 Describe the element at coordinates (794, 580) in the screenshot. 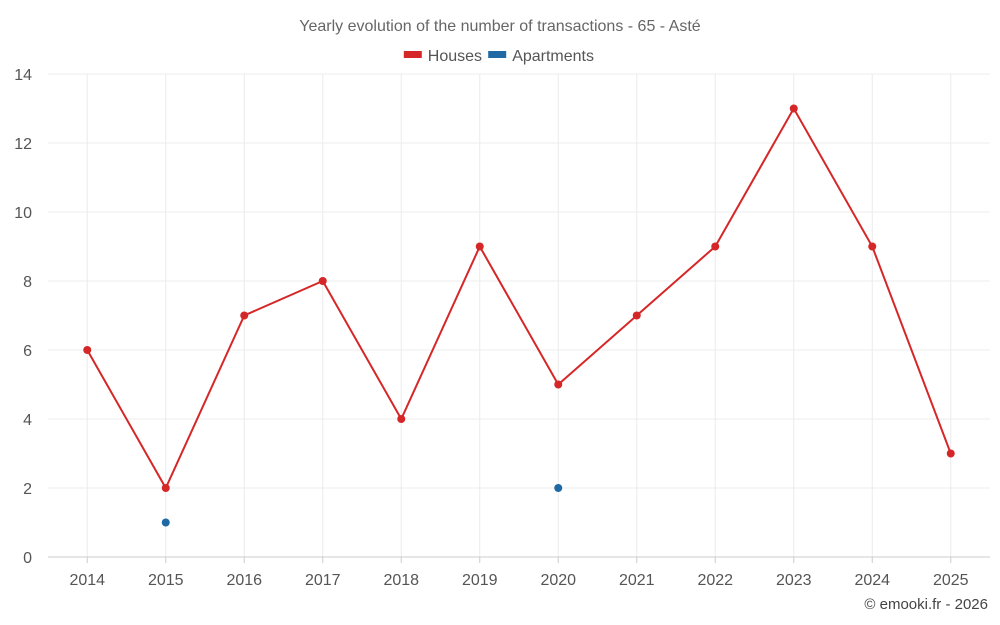

I see `x-tick-label: 2023` at that location.